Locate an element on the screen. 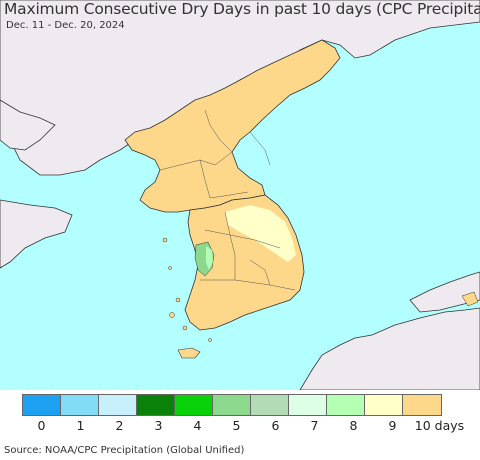 This screenshot has width=480, height=460. legend-labels: 0 1 2 3 4 5 6 7 8 9 10 days is located at coordinates (251, 427).